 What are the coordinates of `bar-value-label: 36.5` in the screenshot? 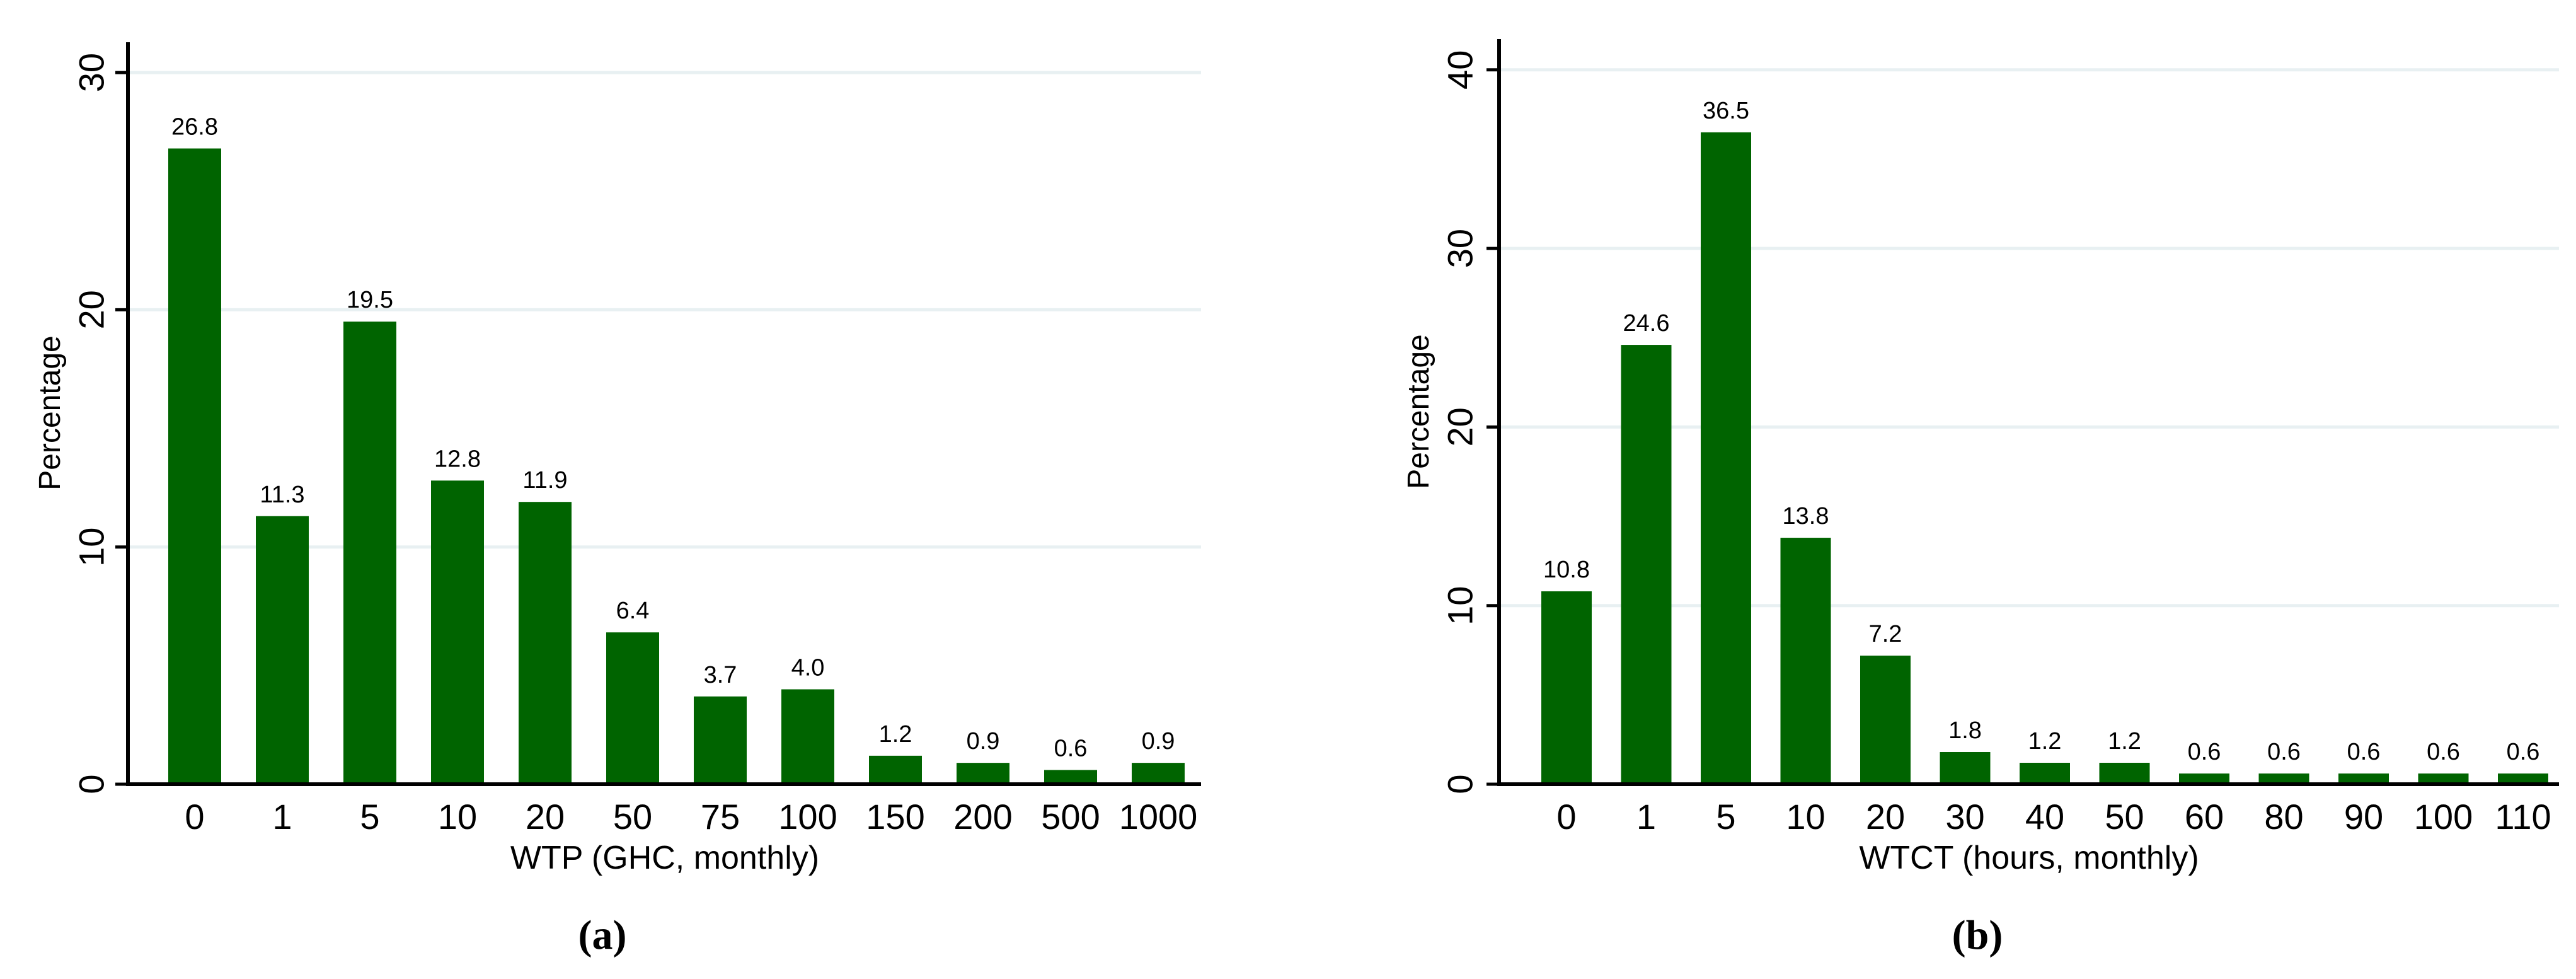 It's located at (1726, 111).